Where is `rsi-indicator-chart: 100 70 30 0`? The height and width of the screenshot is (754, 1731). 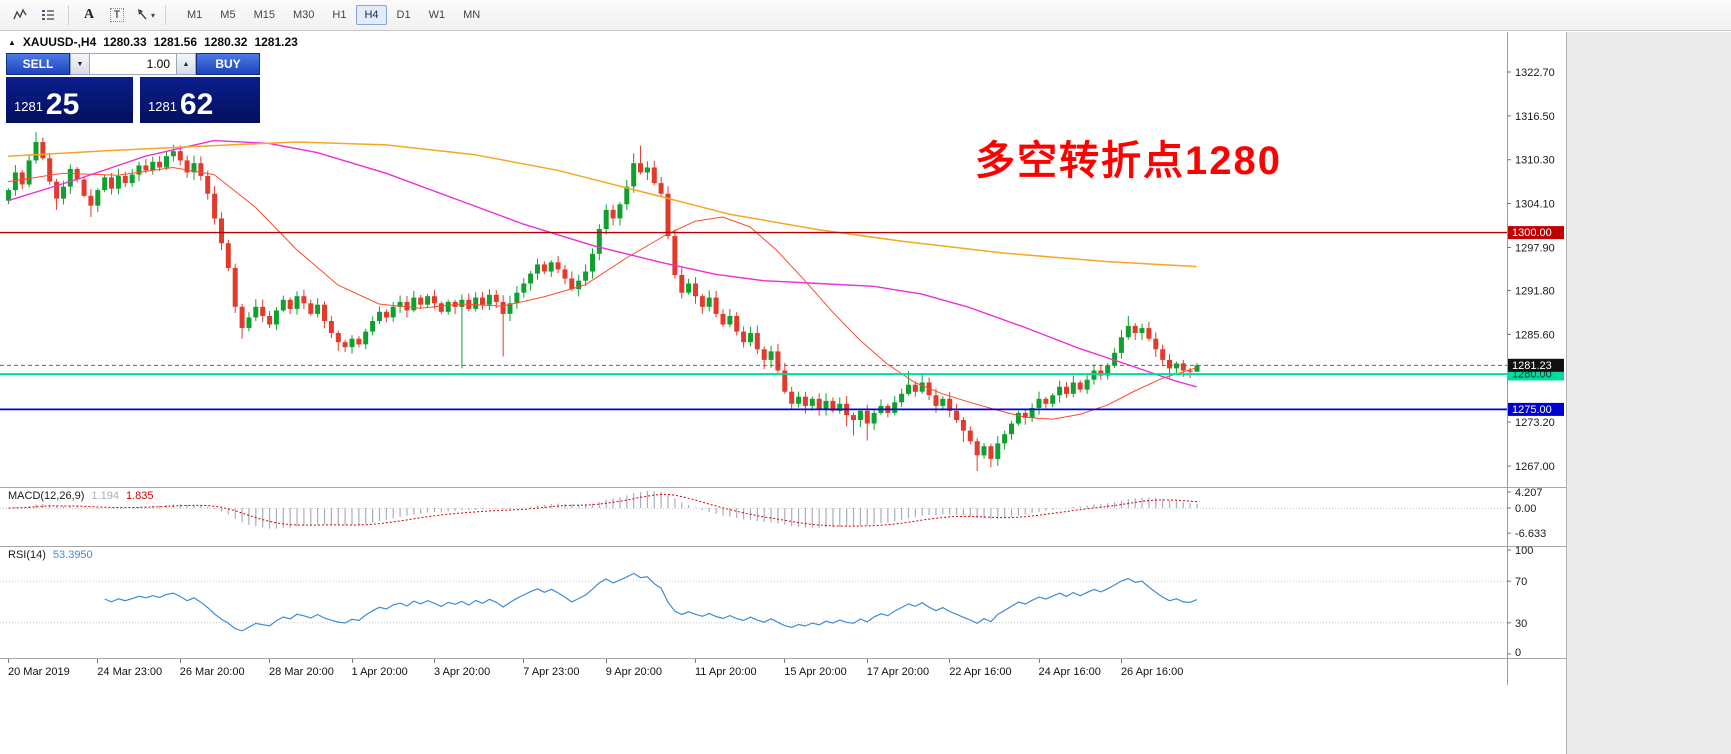
rsi-indicator-chart: 100 70 30 0 is located at coordinates (783, 602).